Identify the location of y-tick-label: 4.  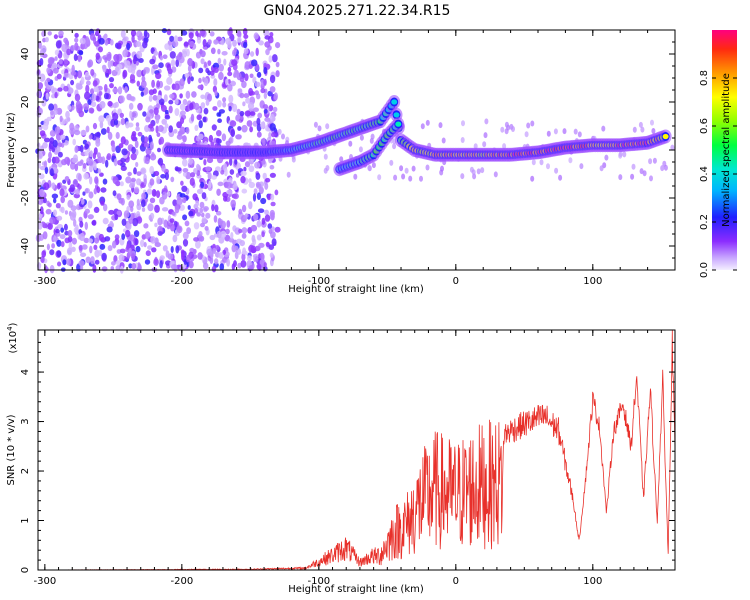
(25, 372).